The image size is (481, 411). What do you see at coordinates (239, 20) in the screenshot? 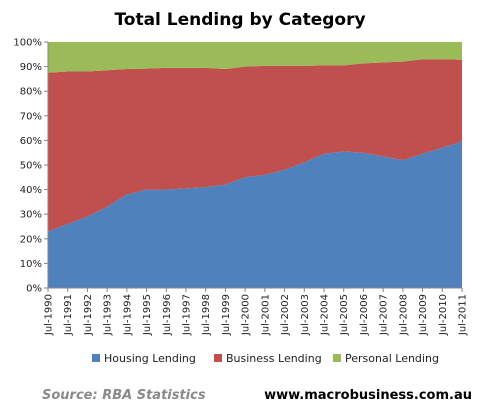
I see `chart-title: Total Lending by Category` at bounding box center [239, 20].